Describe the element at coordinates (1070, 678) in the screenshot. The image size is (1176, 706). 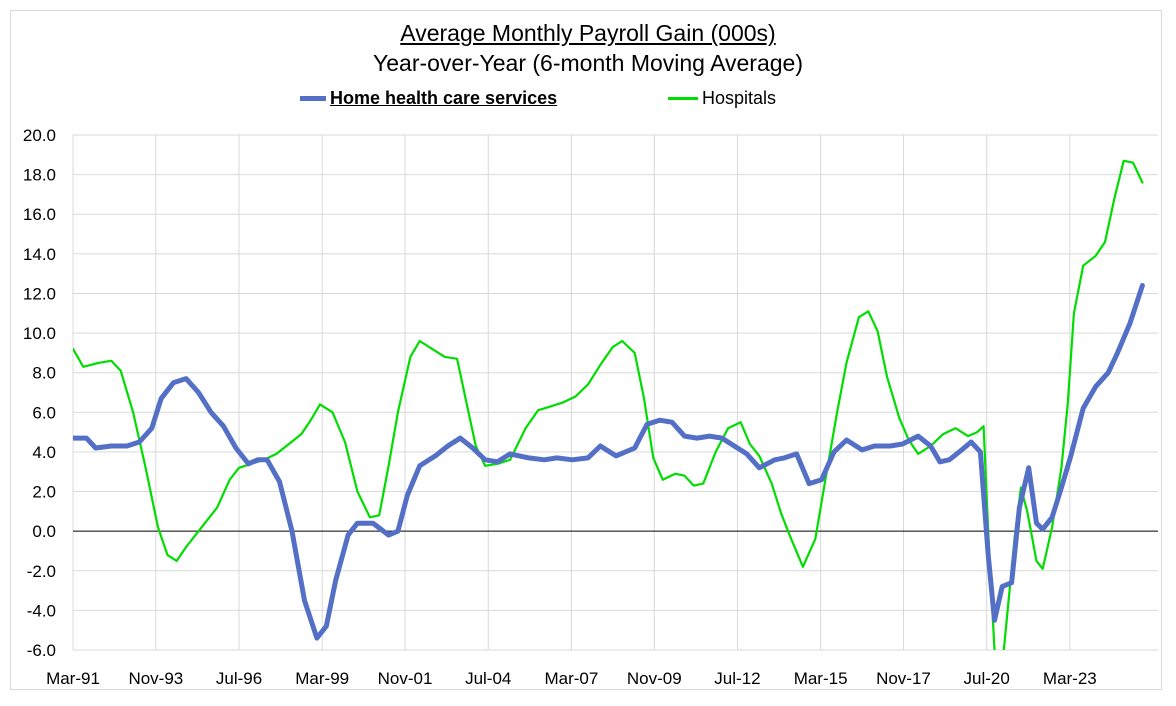
I see `x-tick-label: Mar-23` at that location.